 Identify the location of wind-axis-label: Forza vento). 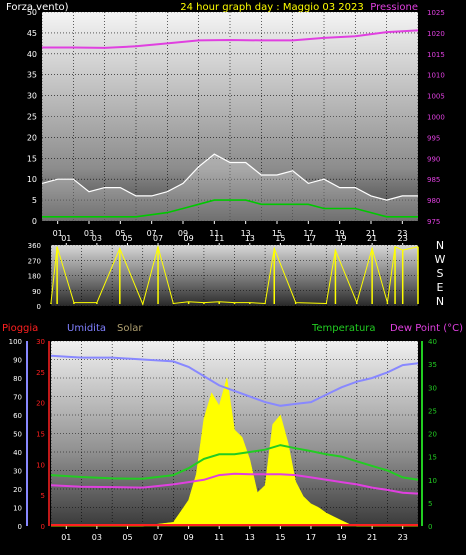
(37, 7).